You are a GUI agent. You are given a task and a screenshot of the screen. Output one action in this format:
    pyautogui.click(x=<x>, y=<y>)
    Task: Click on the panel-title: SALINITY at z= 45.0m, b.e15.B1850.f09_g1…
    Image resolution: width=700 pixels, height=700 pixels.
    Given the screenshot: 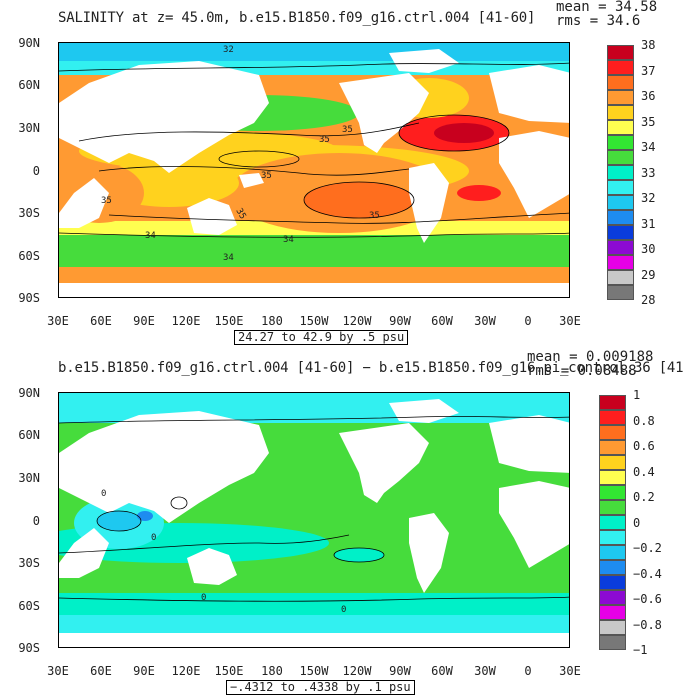 What is the action you would take?
    pyautogui.click(x=297, y=18)
    